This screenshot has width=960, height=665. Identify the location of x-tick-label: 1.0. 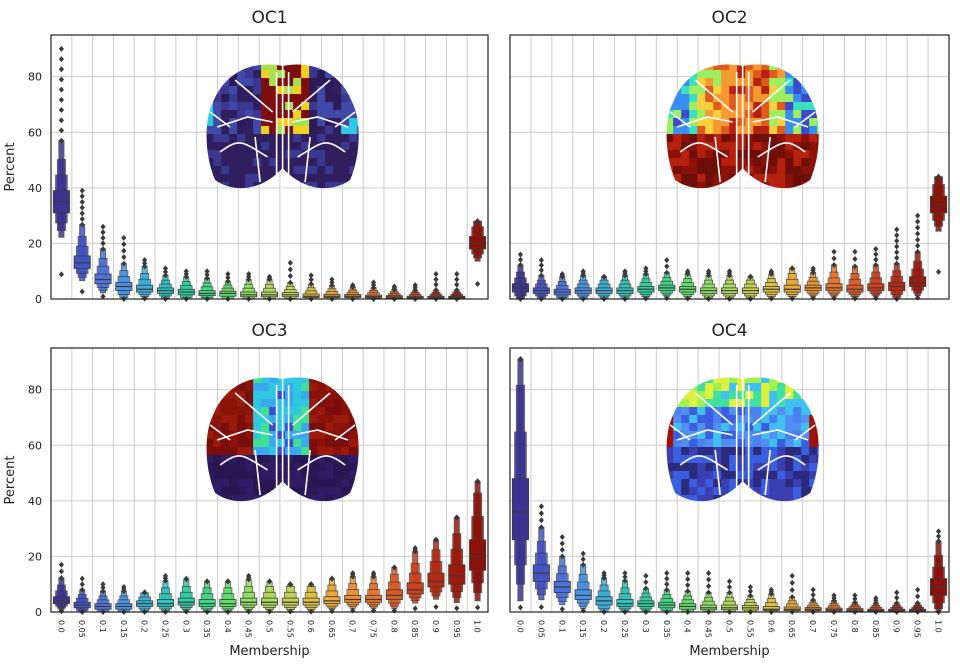
(938, 626).